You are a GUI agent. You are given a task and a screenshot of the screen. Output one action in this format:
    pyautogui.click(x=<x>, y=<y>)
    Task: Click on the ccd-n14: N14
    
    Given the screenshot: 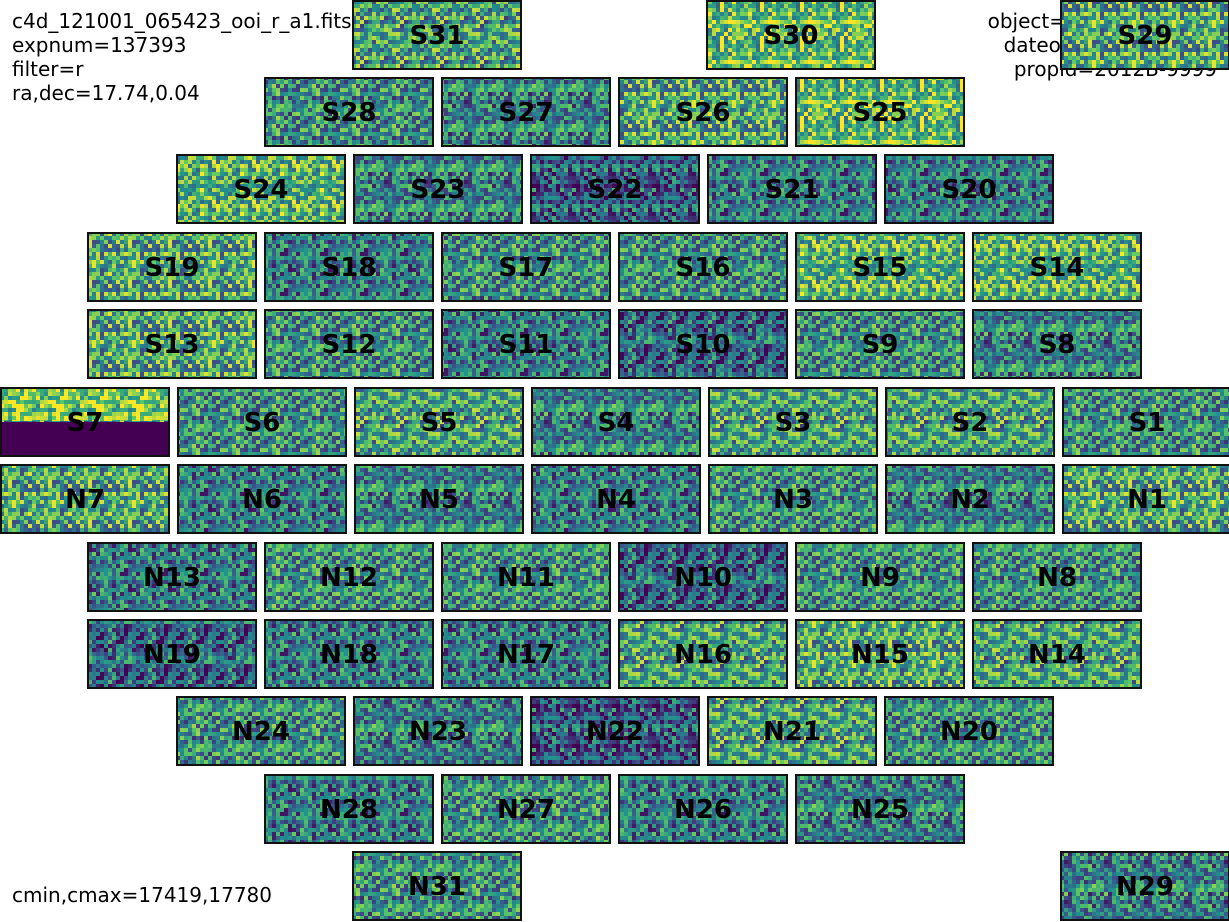 What is the action you would take?
    pyautogui.click(x=1057, y=654)
    